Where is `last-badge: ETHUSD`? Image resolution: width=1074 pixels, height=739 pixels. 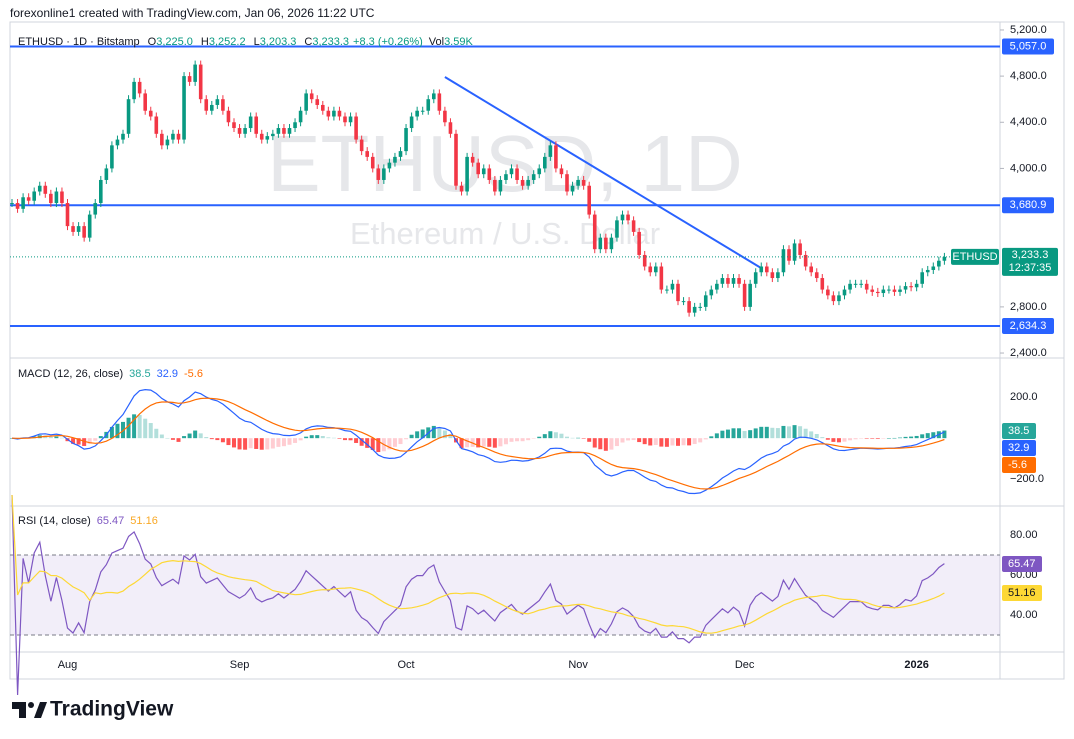
last-badge: ETHUSD is located at coordinates (974, 257).